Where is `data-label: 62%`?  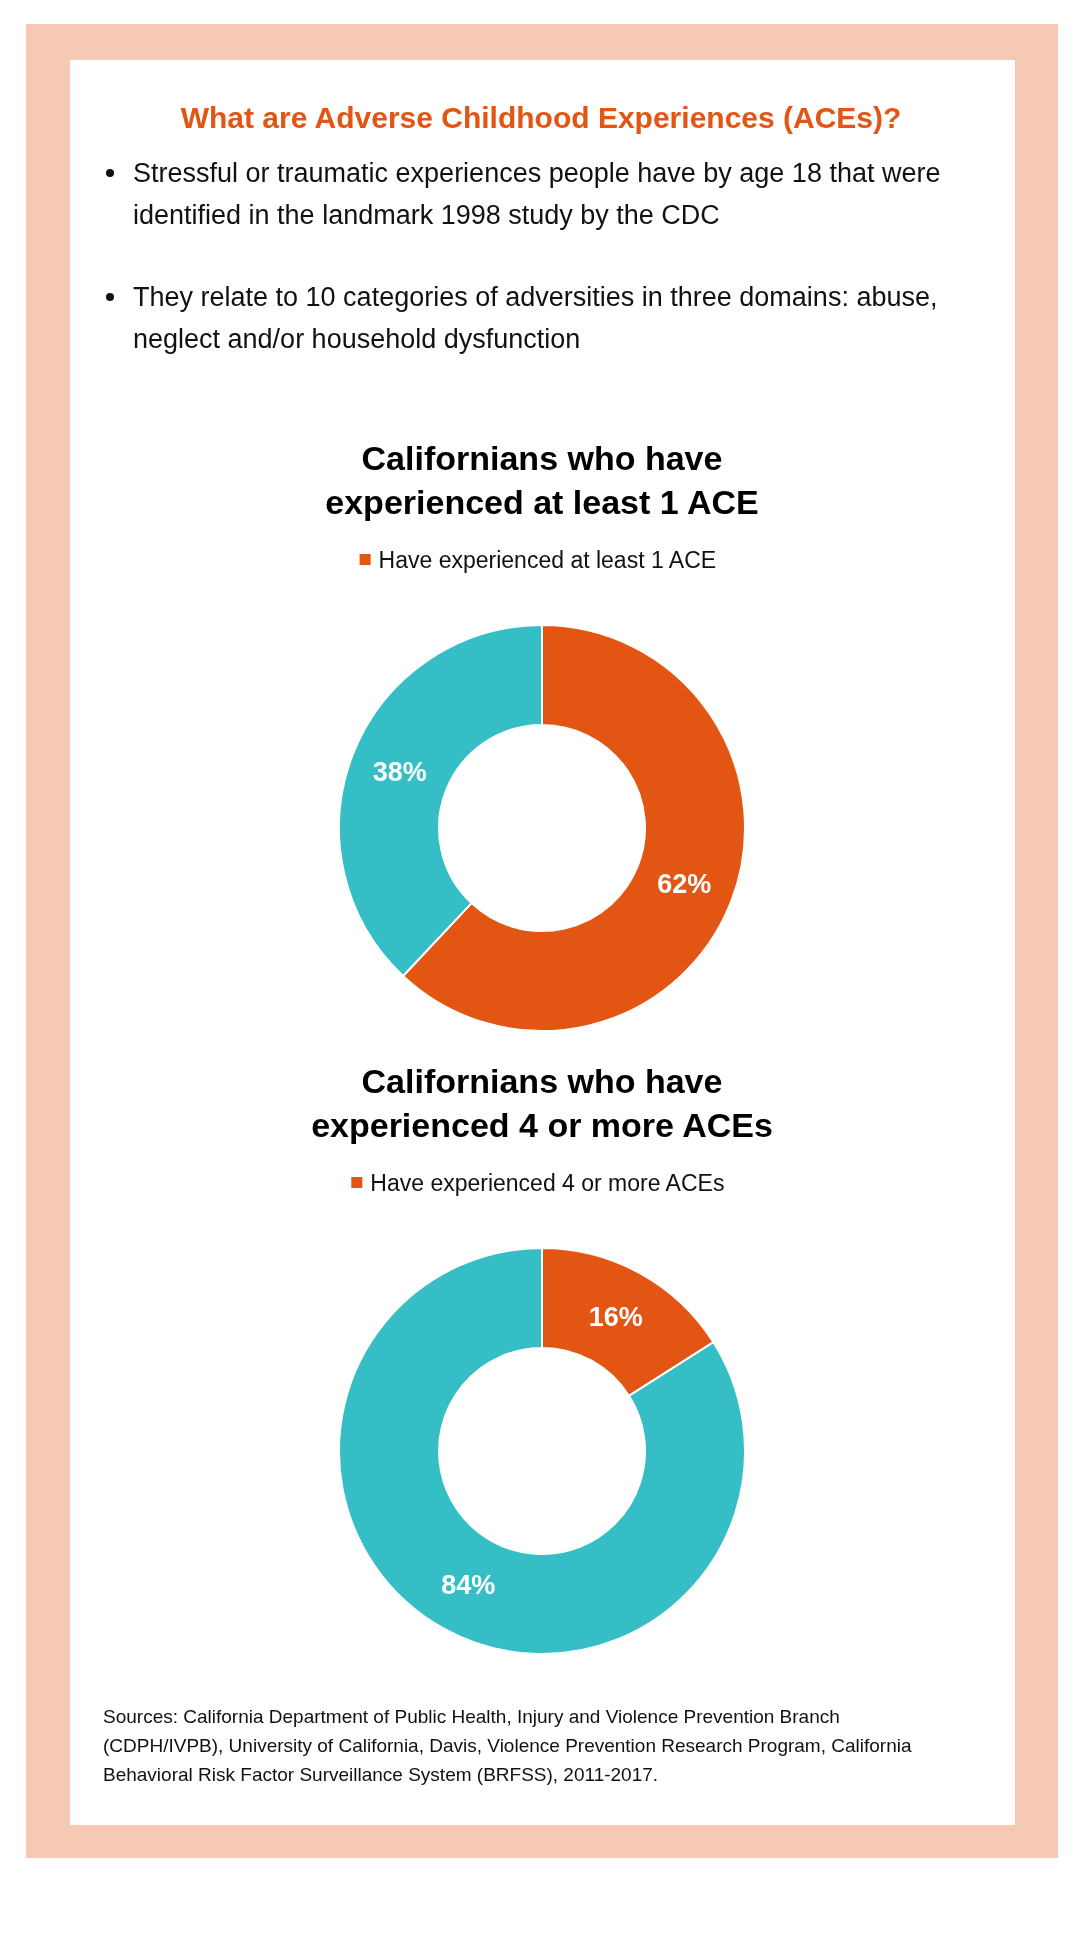 data-label: 62% is located at coordinates (684, 884).